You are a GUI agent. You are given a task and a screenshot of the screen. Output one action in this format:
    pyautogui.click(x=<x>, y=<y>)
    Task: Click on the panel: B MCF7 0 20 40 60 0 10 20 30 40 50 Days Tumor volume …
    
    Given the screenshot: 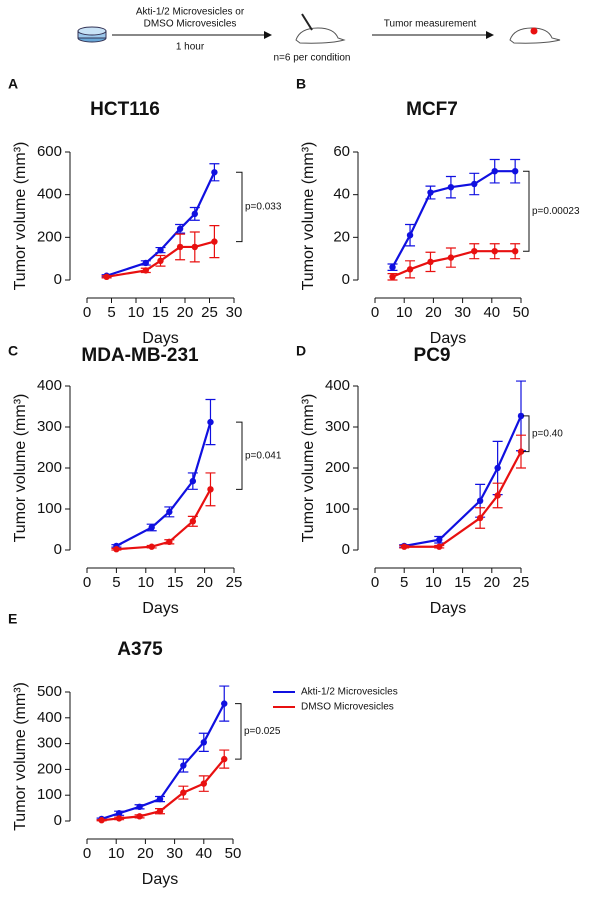 What is the action you would take?
    pyautogui.click(x=438, y=212)
    